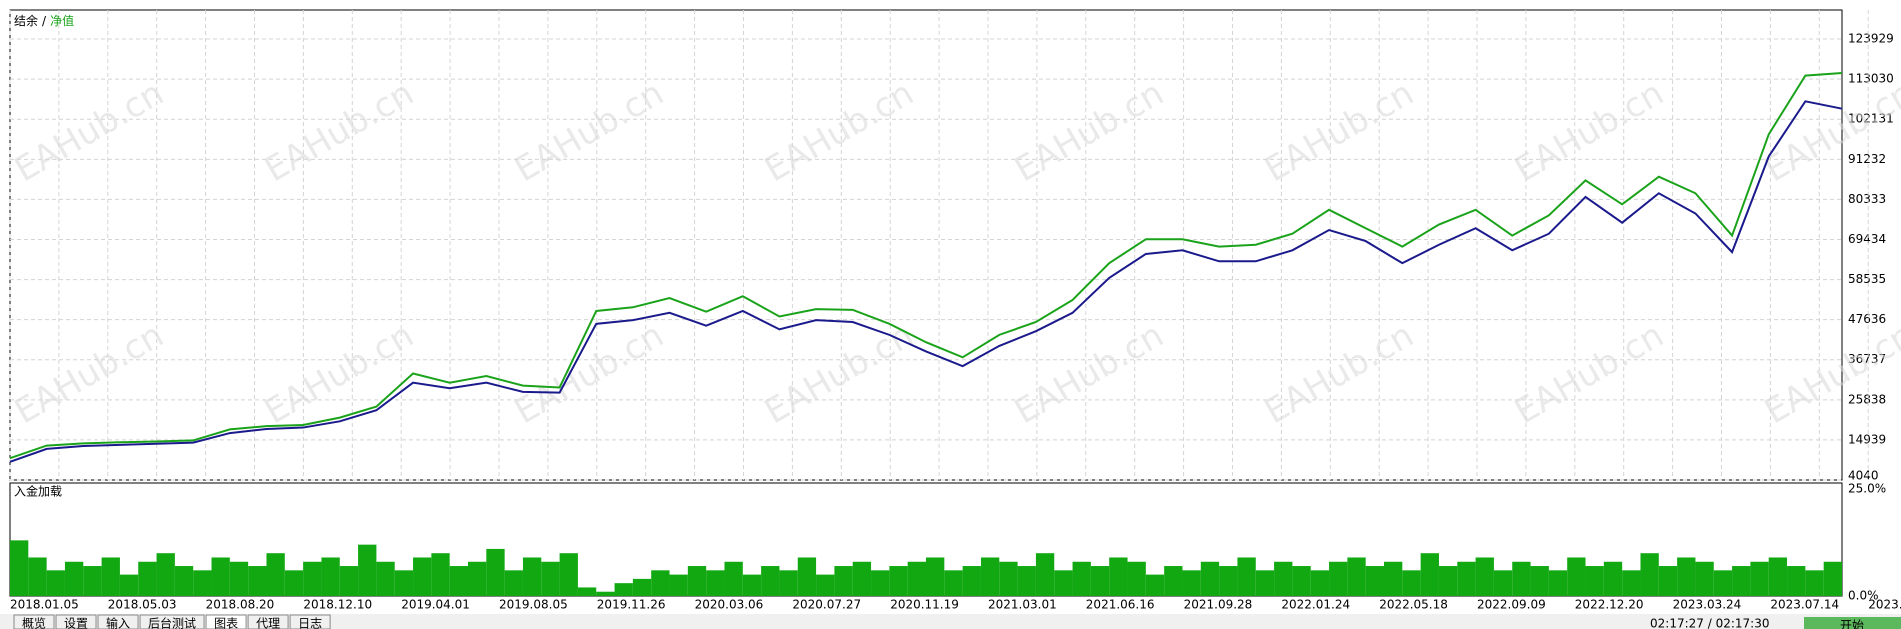 Image resolution: width=1901 pixels, height=629 pixels. Describe the element at coordinates (1871, 119) in the screenshot. I see `y-tick-label: 102131` at that location.